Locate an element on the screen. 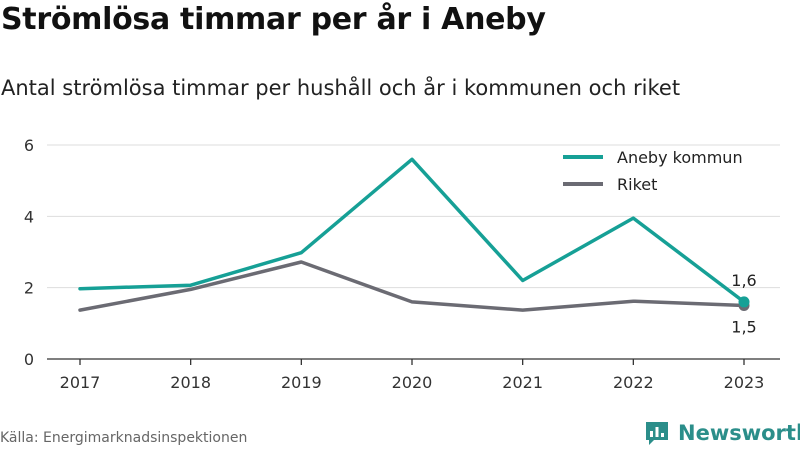 This screenshot has height=450, width=800. series-line-riket is located at coordinates (412, 286).